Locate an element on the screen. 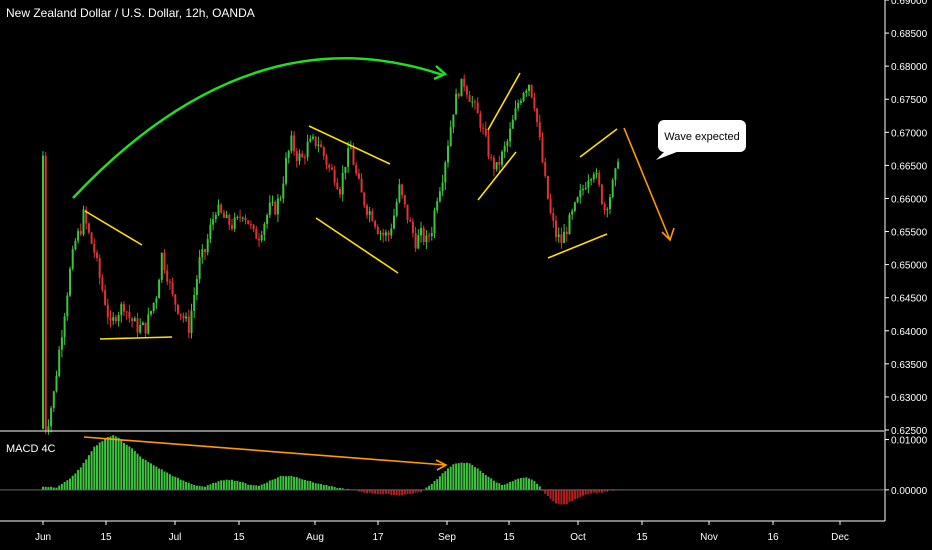  x-tick-label: Jun is located at coordinates (43, 537).